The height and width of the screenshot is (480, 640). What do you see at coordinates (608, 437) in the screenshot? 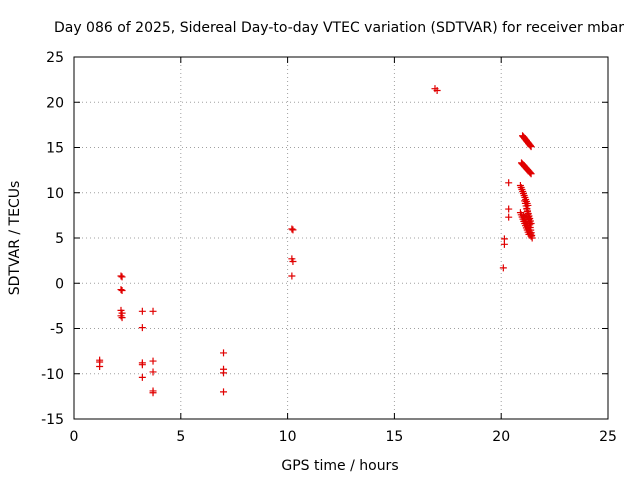
I see `x-tick-label: 25` at bounding box center [608, 437].